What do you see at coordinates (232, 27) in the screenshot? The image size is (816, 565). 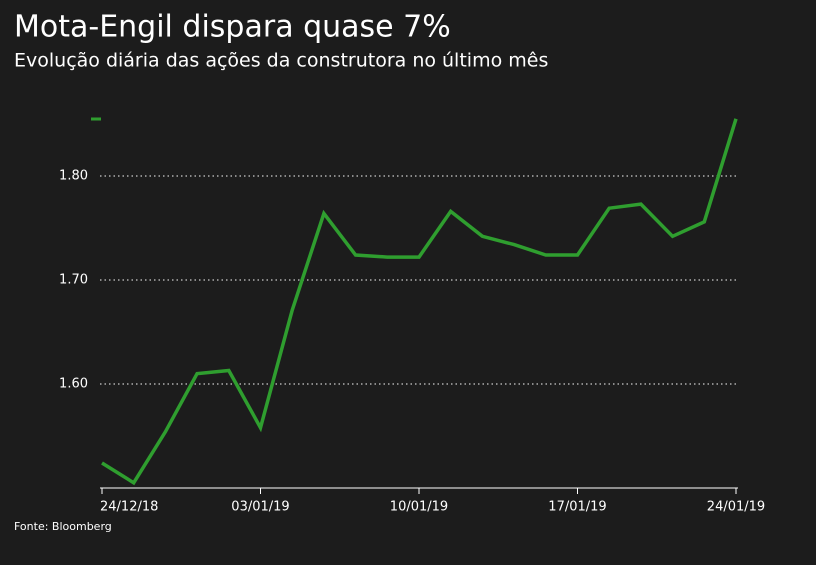 I see `chart-title: Mota-Engil dispara quase 7%` at bounding box center [232, 27].